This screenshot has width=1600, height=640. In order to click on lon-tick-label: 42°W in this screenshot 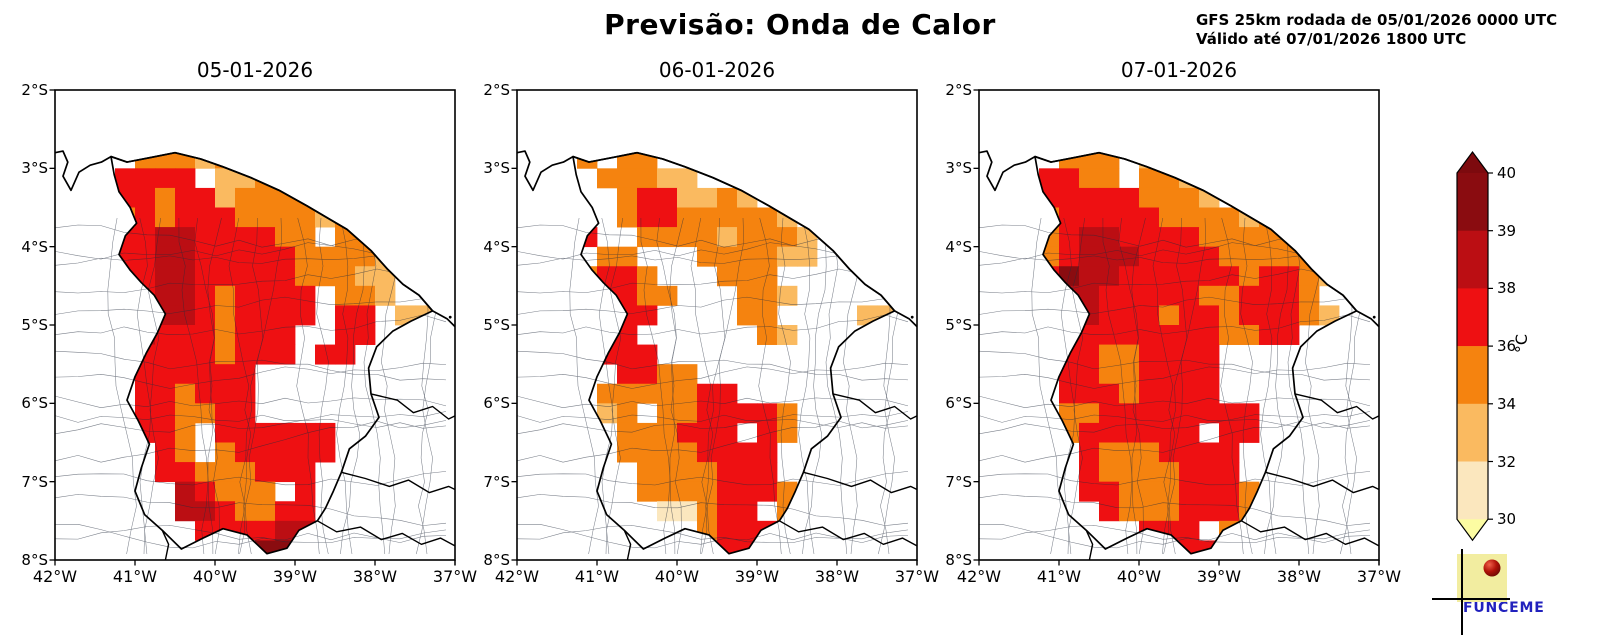, I will do `click(979, 576)`.